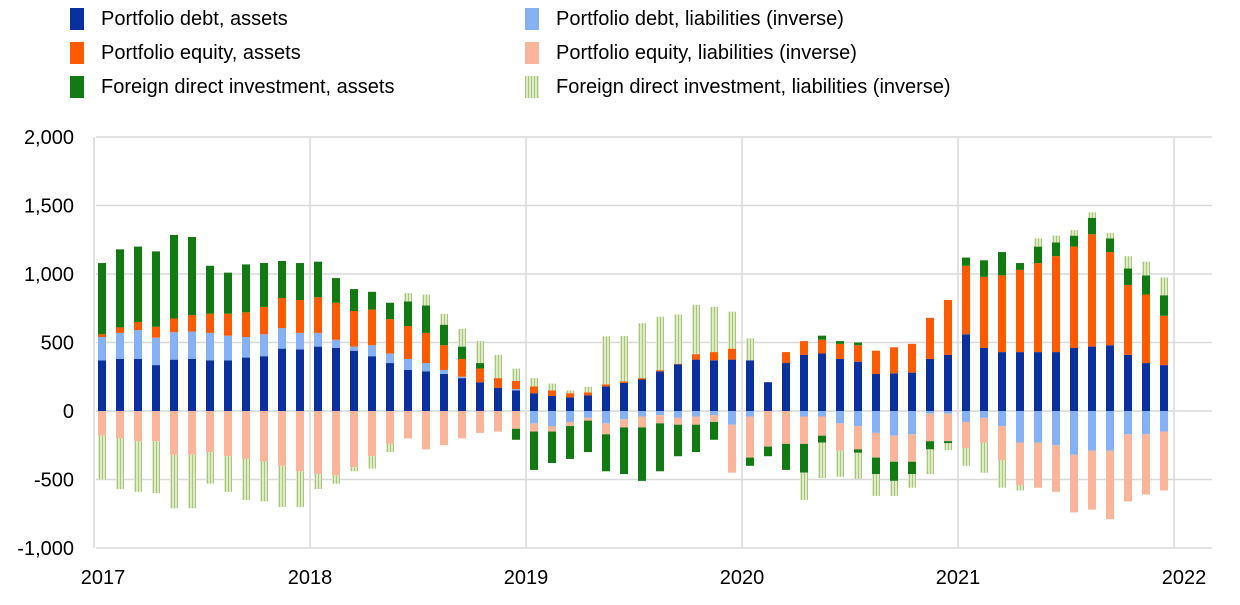 This screenshot has width=1240, height=605. I want to click on legend-label-2: Portfolio equity, assets, so click(201, 52).